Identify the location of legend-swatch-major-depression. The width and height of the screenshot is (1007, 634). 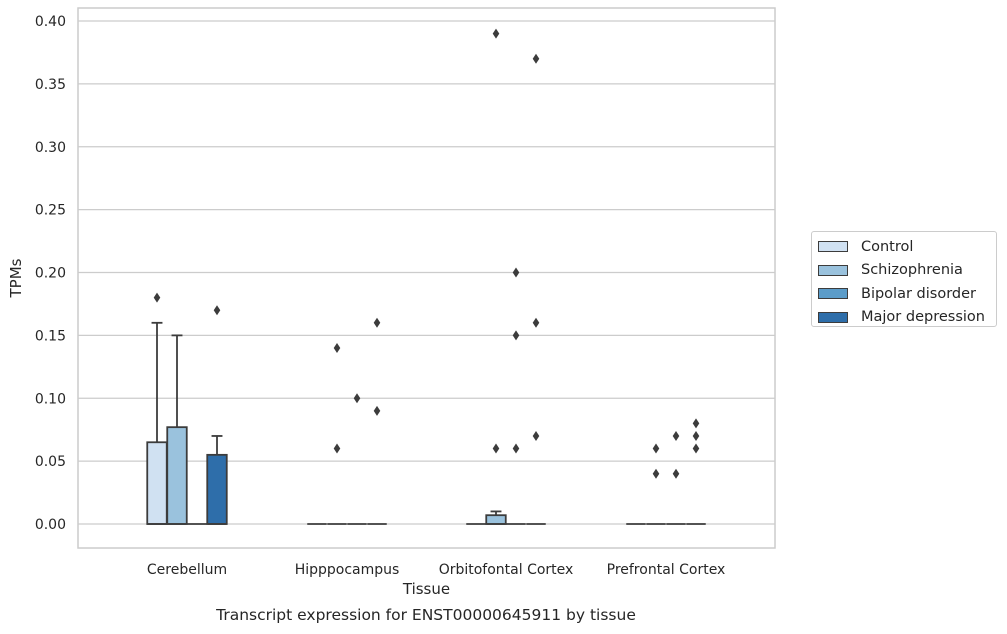
(833, 317).